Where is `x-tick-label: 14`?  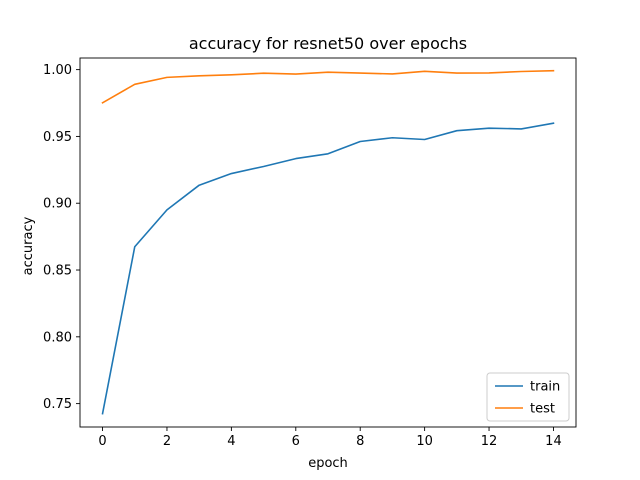
x-tick-label: 14 is located at coordinates (553, 441).